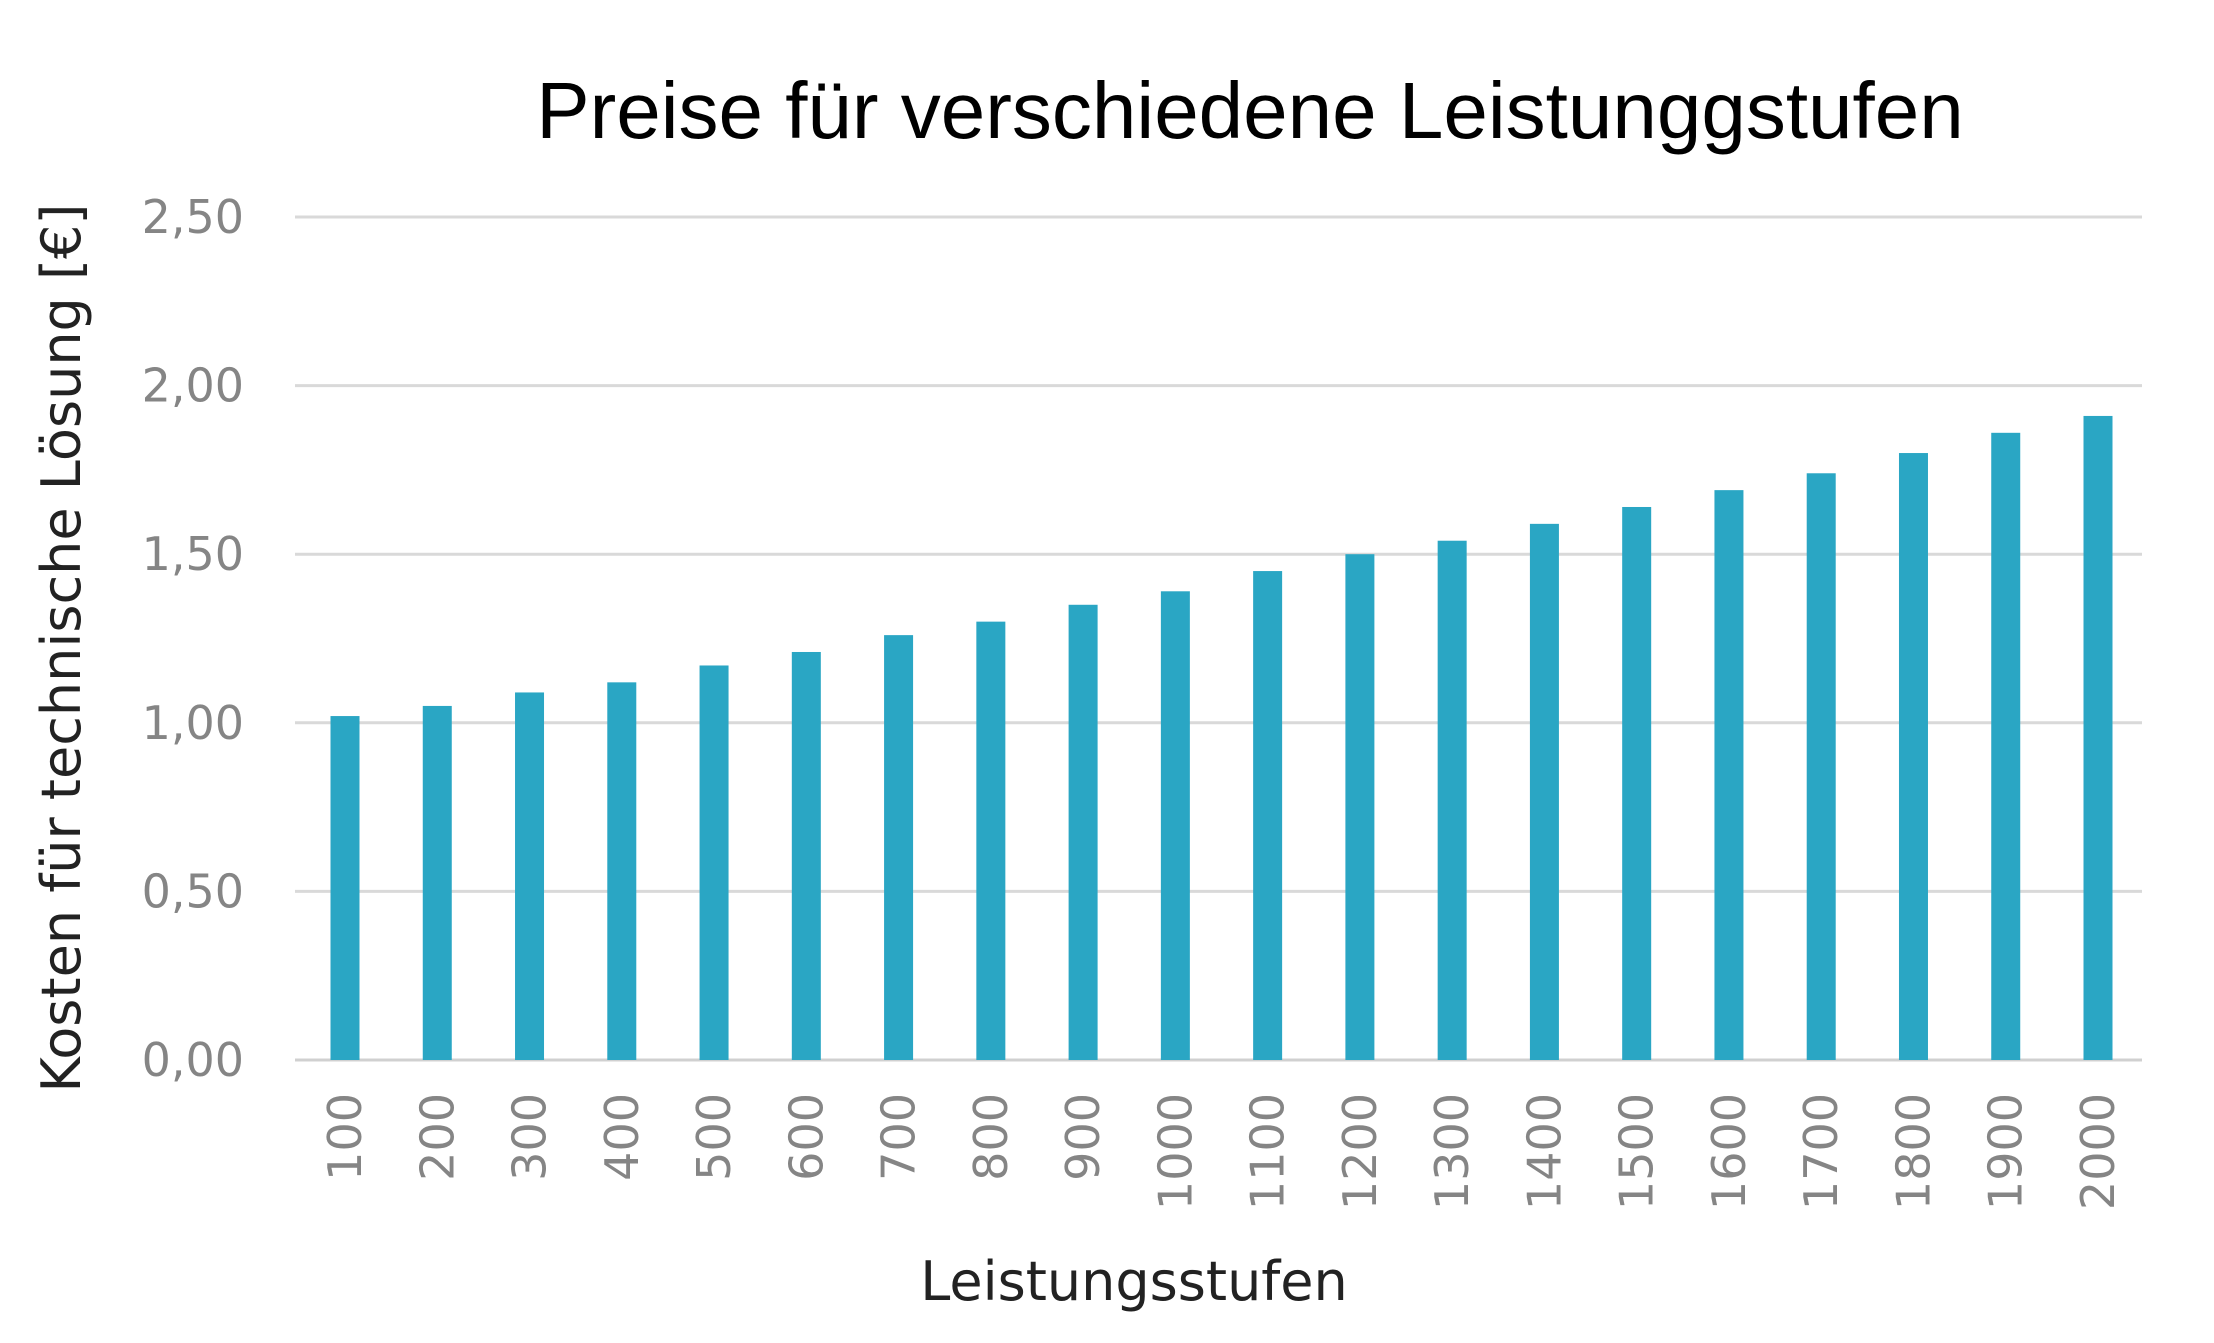 The image size is (2214, 1343). Describe the element at coordinates (806, 1137) in the screenshot. I see `x-tick-label: 600` at that location.